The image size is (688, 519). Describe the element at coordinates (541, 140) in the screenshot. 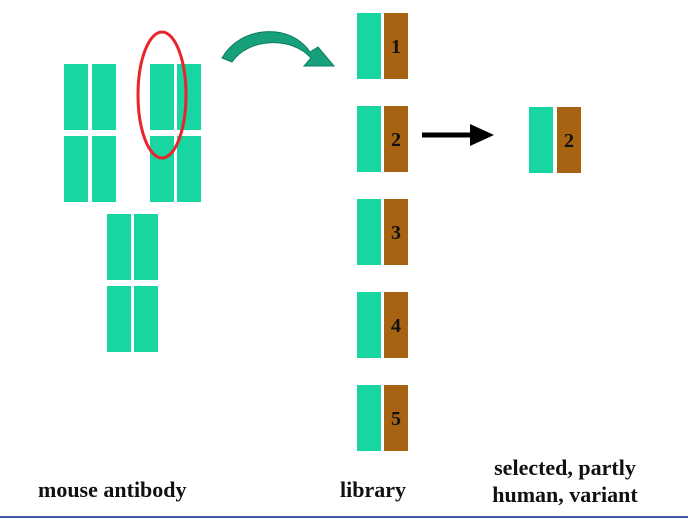

I see `selected-human-segment` at that location.